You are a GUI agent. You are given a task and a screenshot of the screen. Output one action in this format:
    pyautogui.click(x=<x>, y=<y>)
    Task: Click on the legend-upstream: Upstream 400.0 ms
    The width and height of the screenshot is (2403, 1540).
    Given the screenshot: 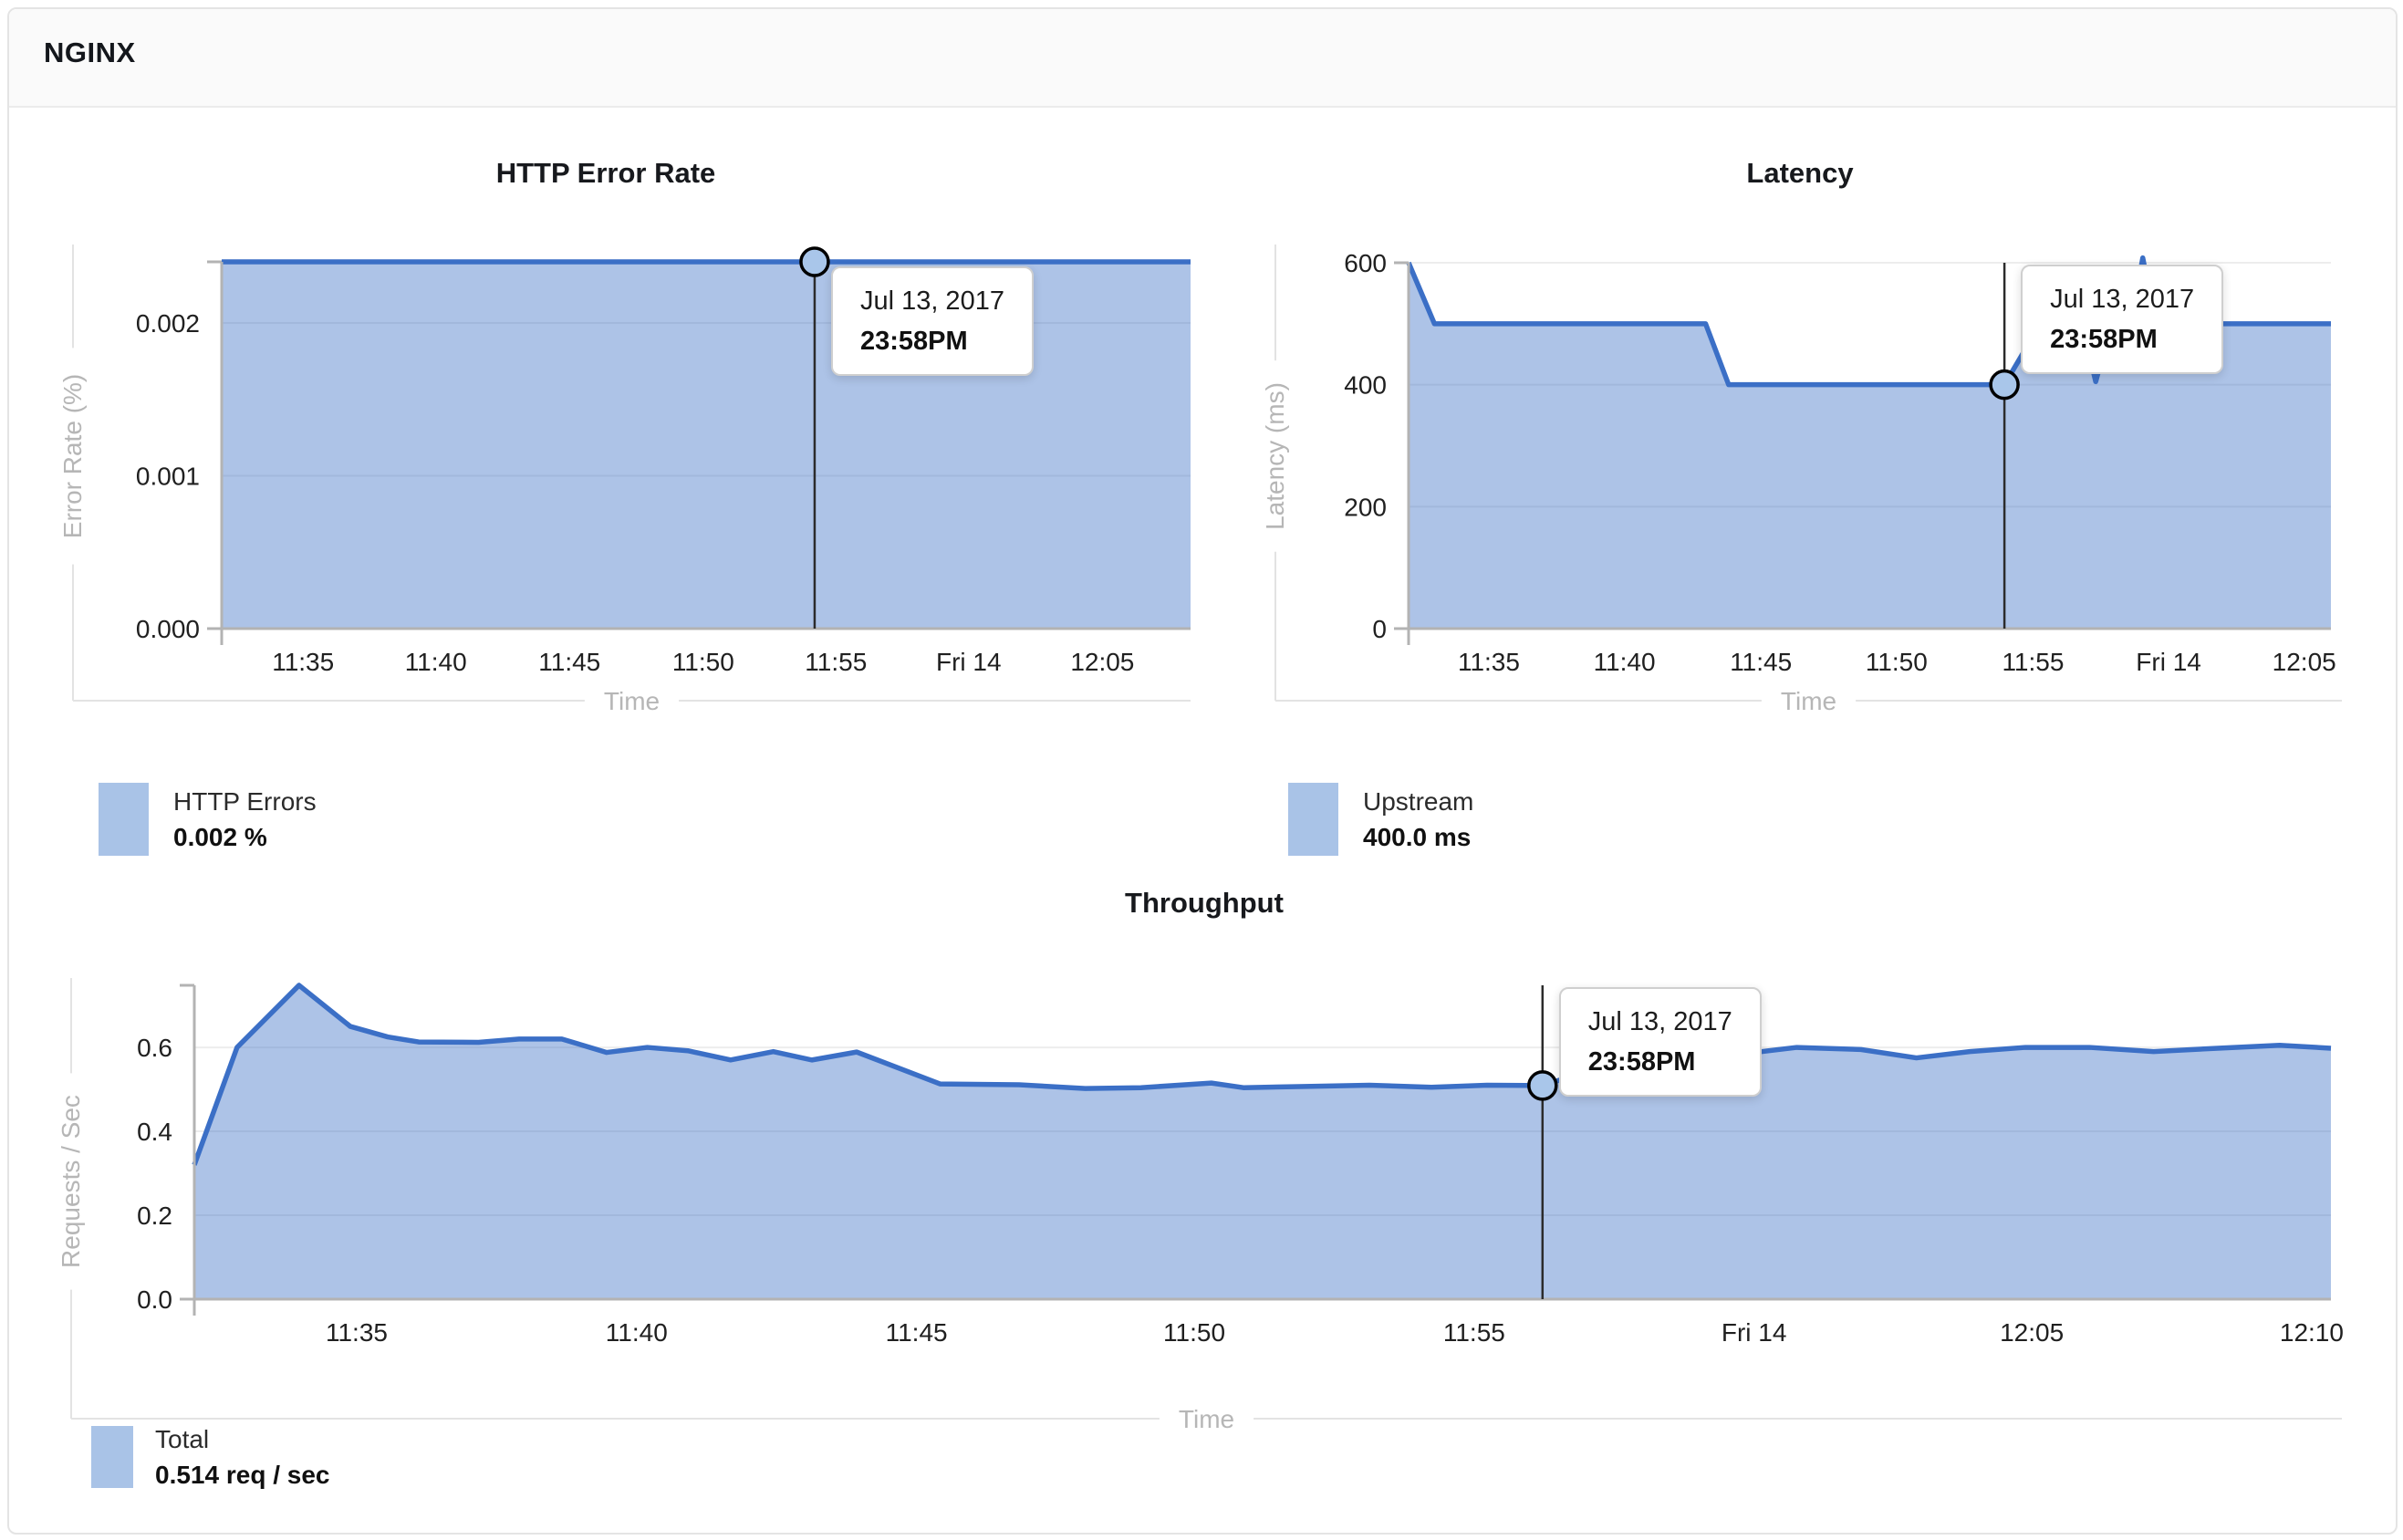 What is the action you would take?
    pyautogui.click(x=1516, y=820)
    